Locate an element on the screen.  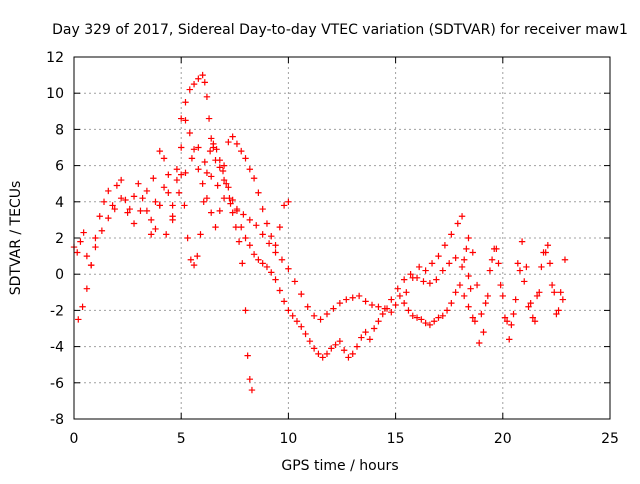
x-tick-label: 25 is located at coordinates (610, 439).